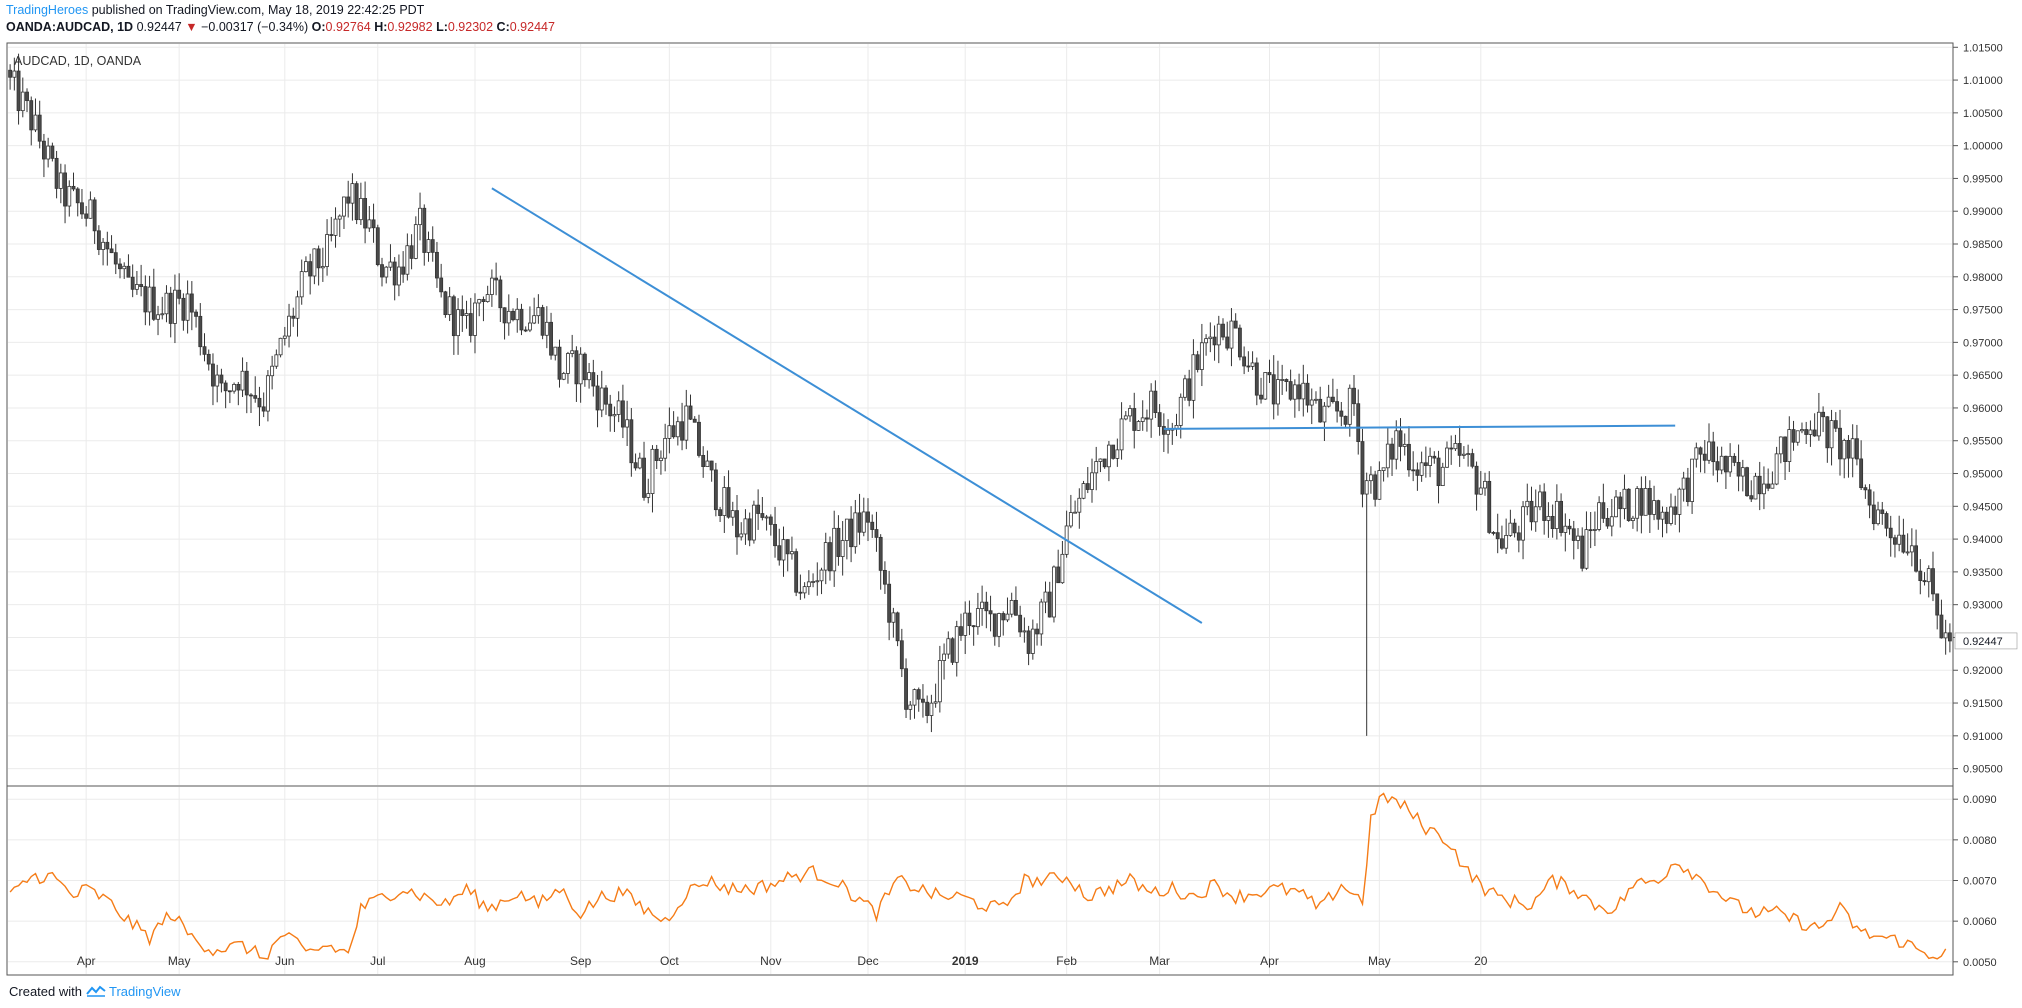 This screenshot has height=1008, width=2022. I want to click on last-price-tag-box, so click(1986, 641).